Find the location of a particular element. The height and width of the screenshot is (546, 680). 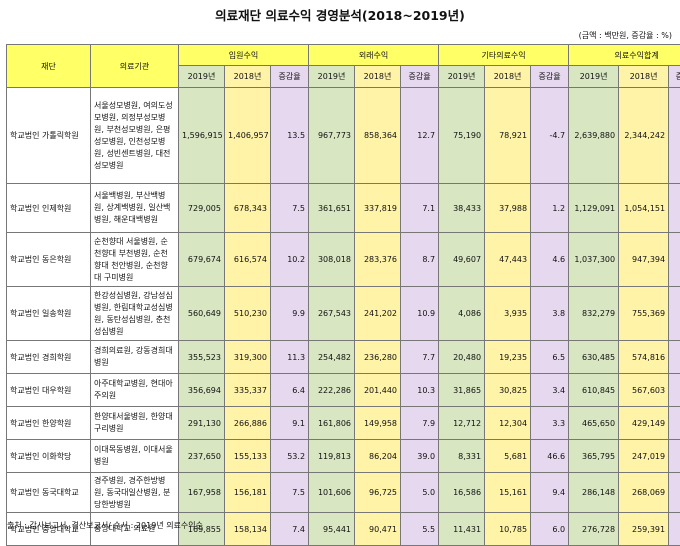

header-group-outpatient: 외래수익 is located at coordinates (374, 55).